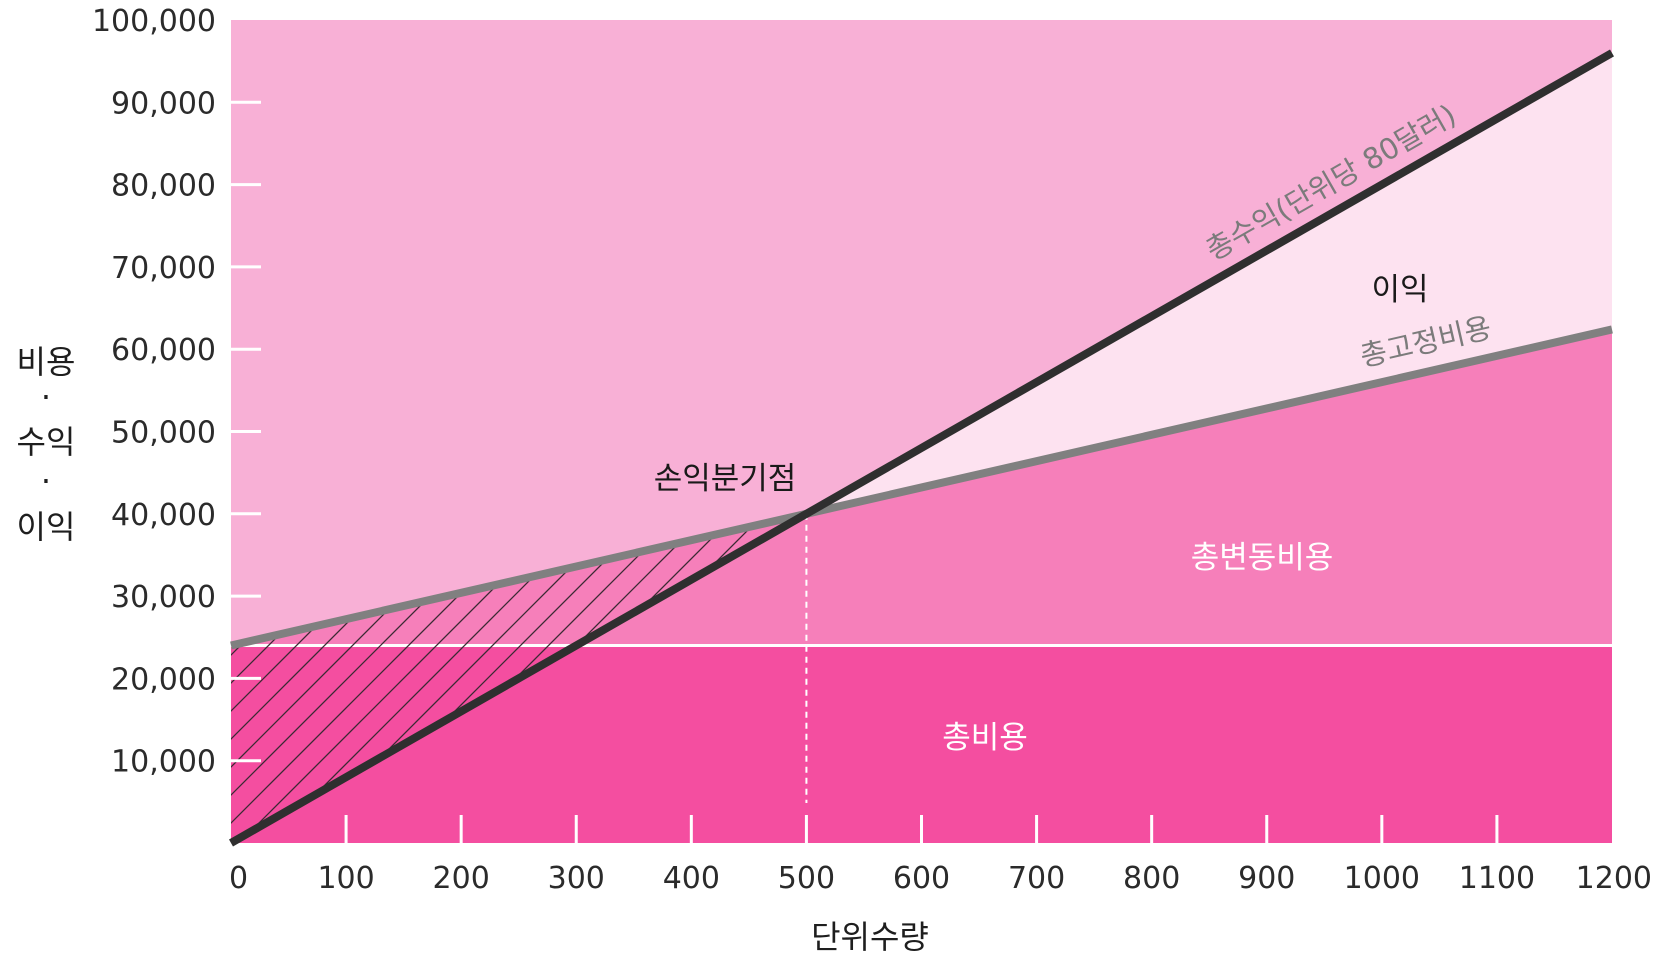  Describe the element at coordinates (345, 878) in the screenshot. I see `x-tick-label: 100` at that location.